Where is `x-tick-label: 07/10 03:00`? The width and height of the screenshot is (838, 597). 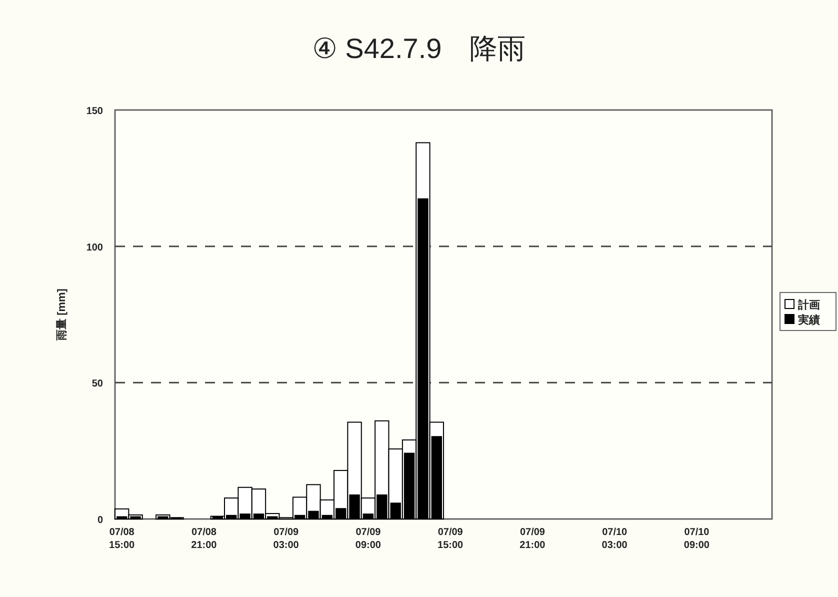 x-tick-label: 07/10 03:00 is located at coordinates (615, 539).